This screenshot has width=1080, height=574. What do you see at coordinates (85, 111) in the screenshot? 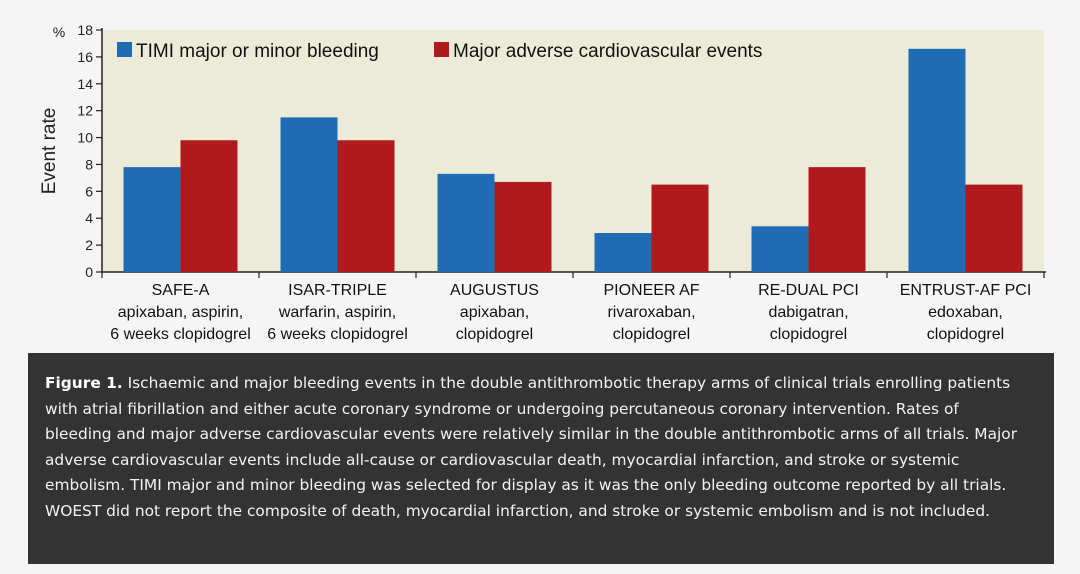
I see `y-tick-label: 12` at bounding box center [85, 111].